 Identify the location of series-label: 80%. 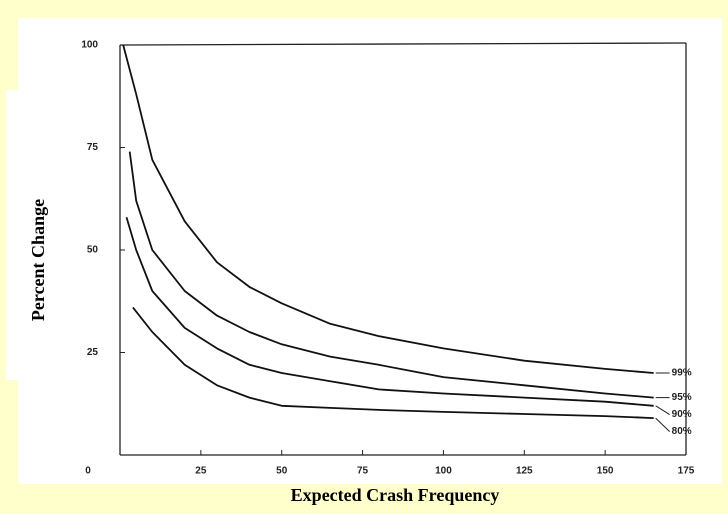
(682, 431).